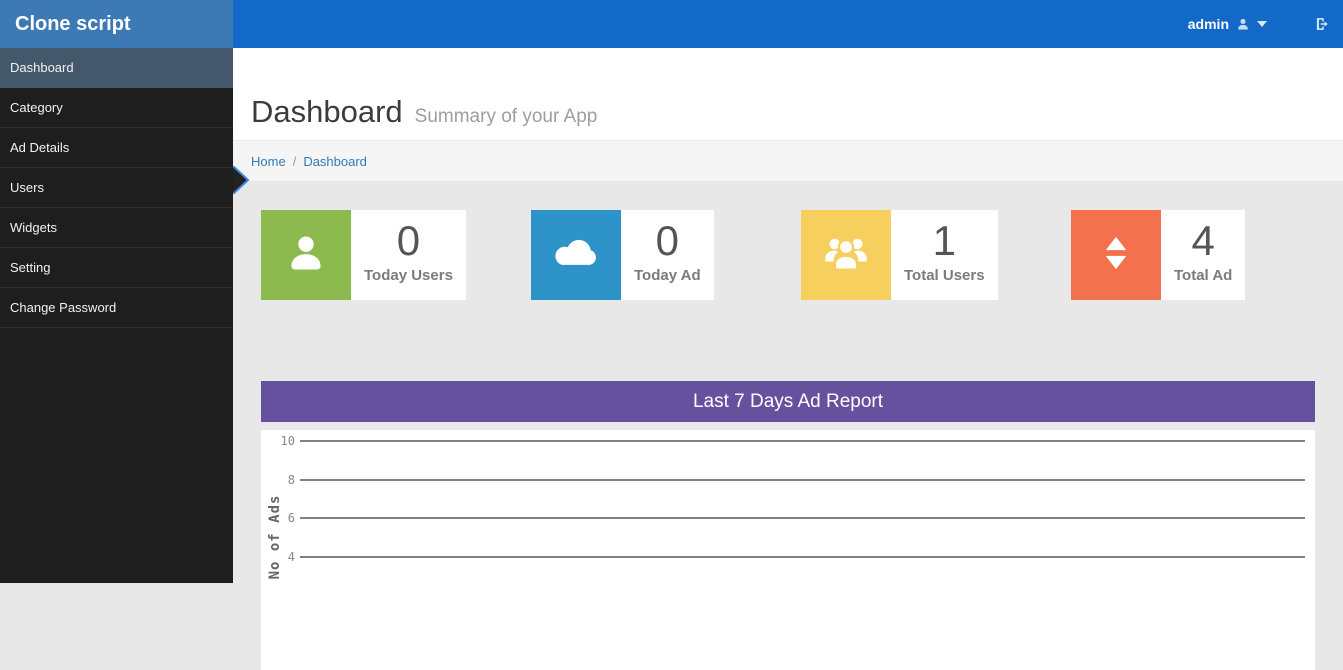 The height and width of the screenshot is (670, 1343). Describe the element at coordinates (1203, 275) in the screenshot. I see `stat-label: Total Ad` at that location.